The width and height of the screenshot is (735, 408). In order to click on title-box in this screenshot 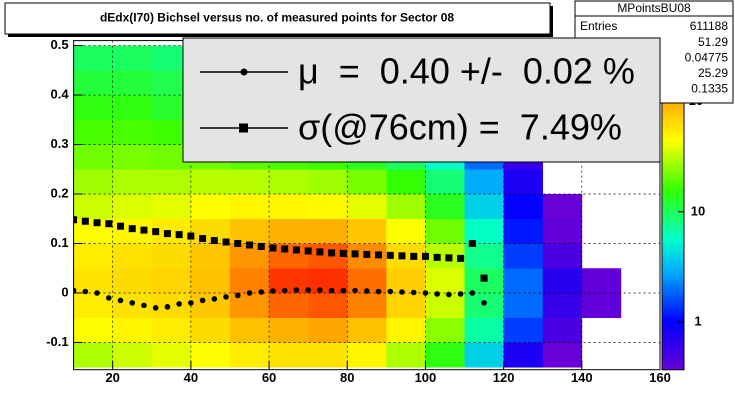, I will do `click(277, 18)`.